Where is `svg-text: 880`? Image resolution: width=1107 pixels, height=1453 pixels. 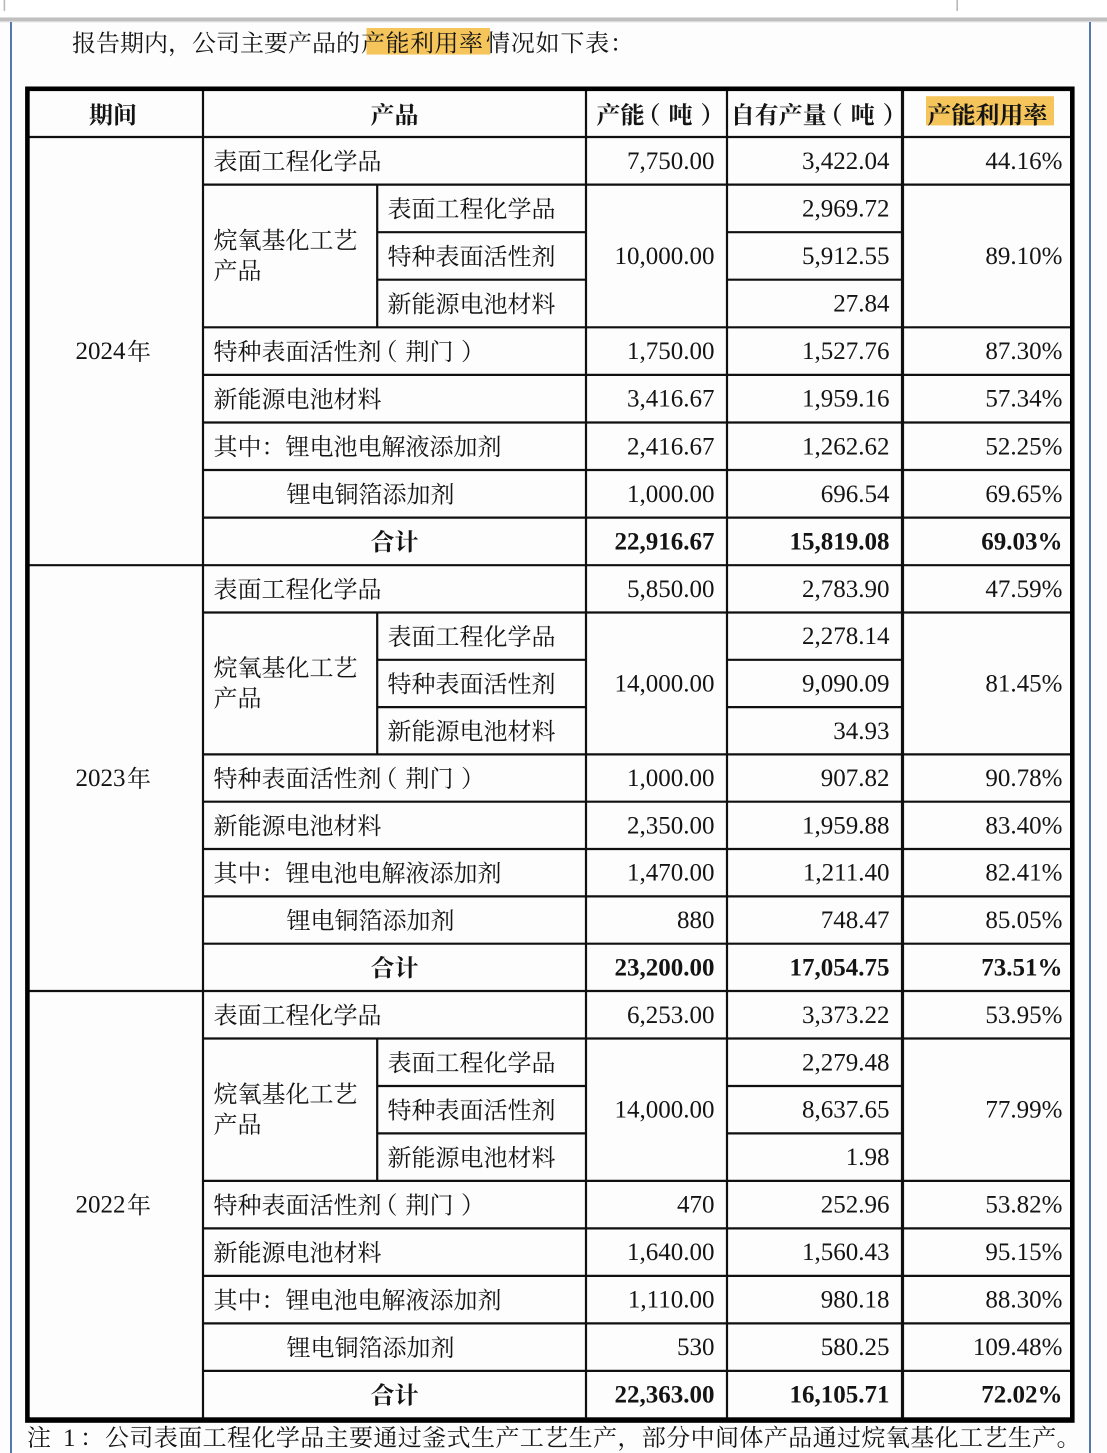 svg-text: 880 is located at coordinates (696, 920).